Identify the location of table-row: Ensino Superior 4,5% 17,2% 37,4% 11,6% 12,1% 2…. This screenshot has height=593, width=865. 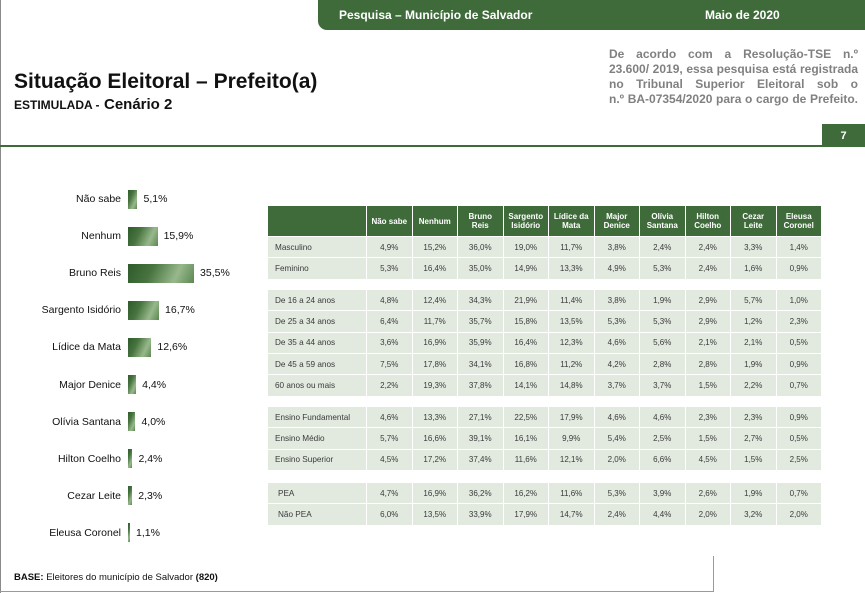
(545, 460).